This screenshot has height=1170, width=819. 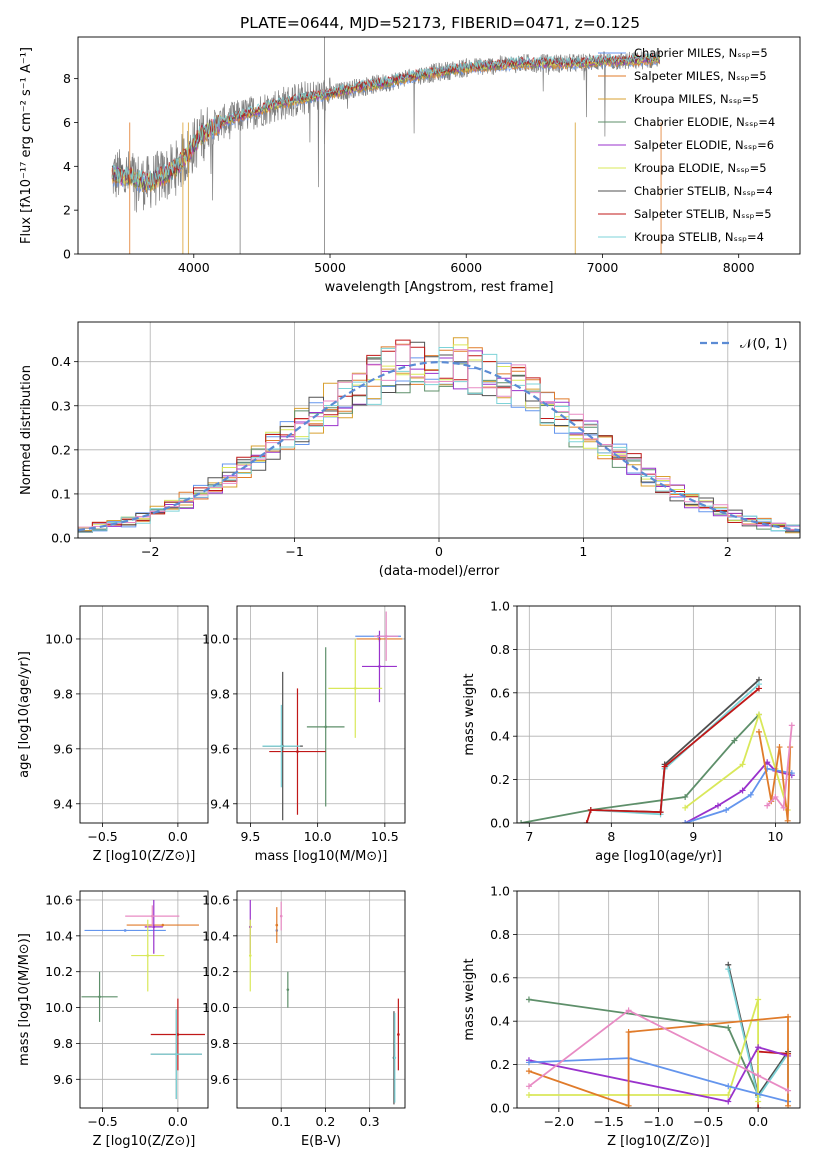 I want to click on x-tick-label: 10, so click(x=775, y=836).